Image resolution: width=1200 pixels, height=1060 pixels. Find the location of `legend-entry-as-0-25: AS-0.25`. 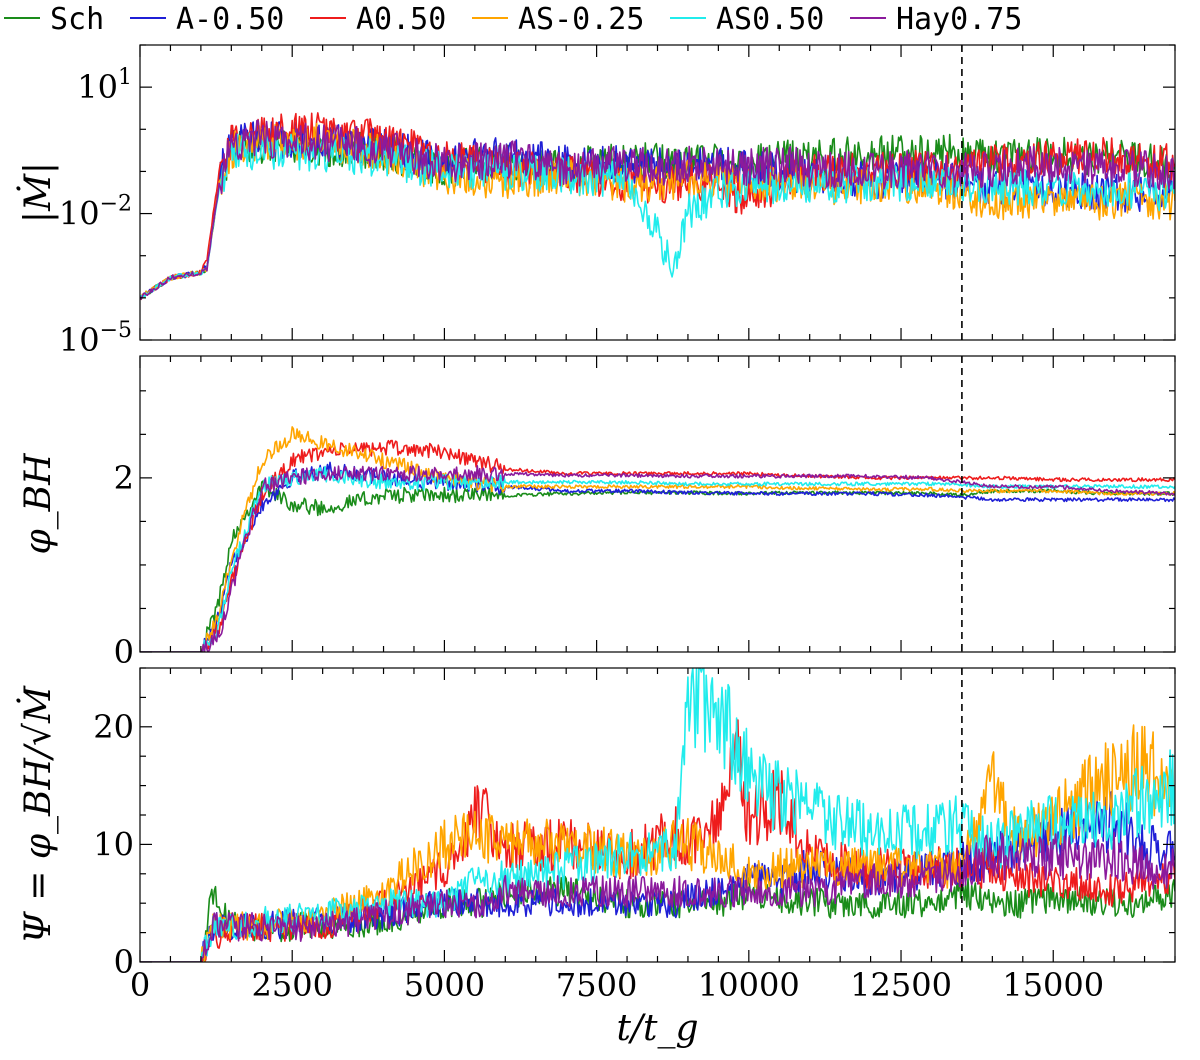

legend-entry-as-0-25: AS-0.25 is located at coordinates (558, 19).